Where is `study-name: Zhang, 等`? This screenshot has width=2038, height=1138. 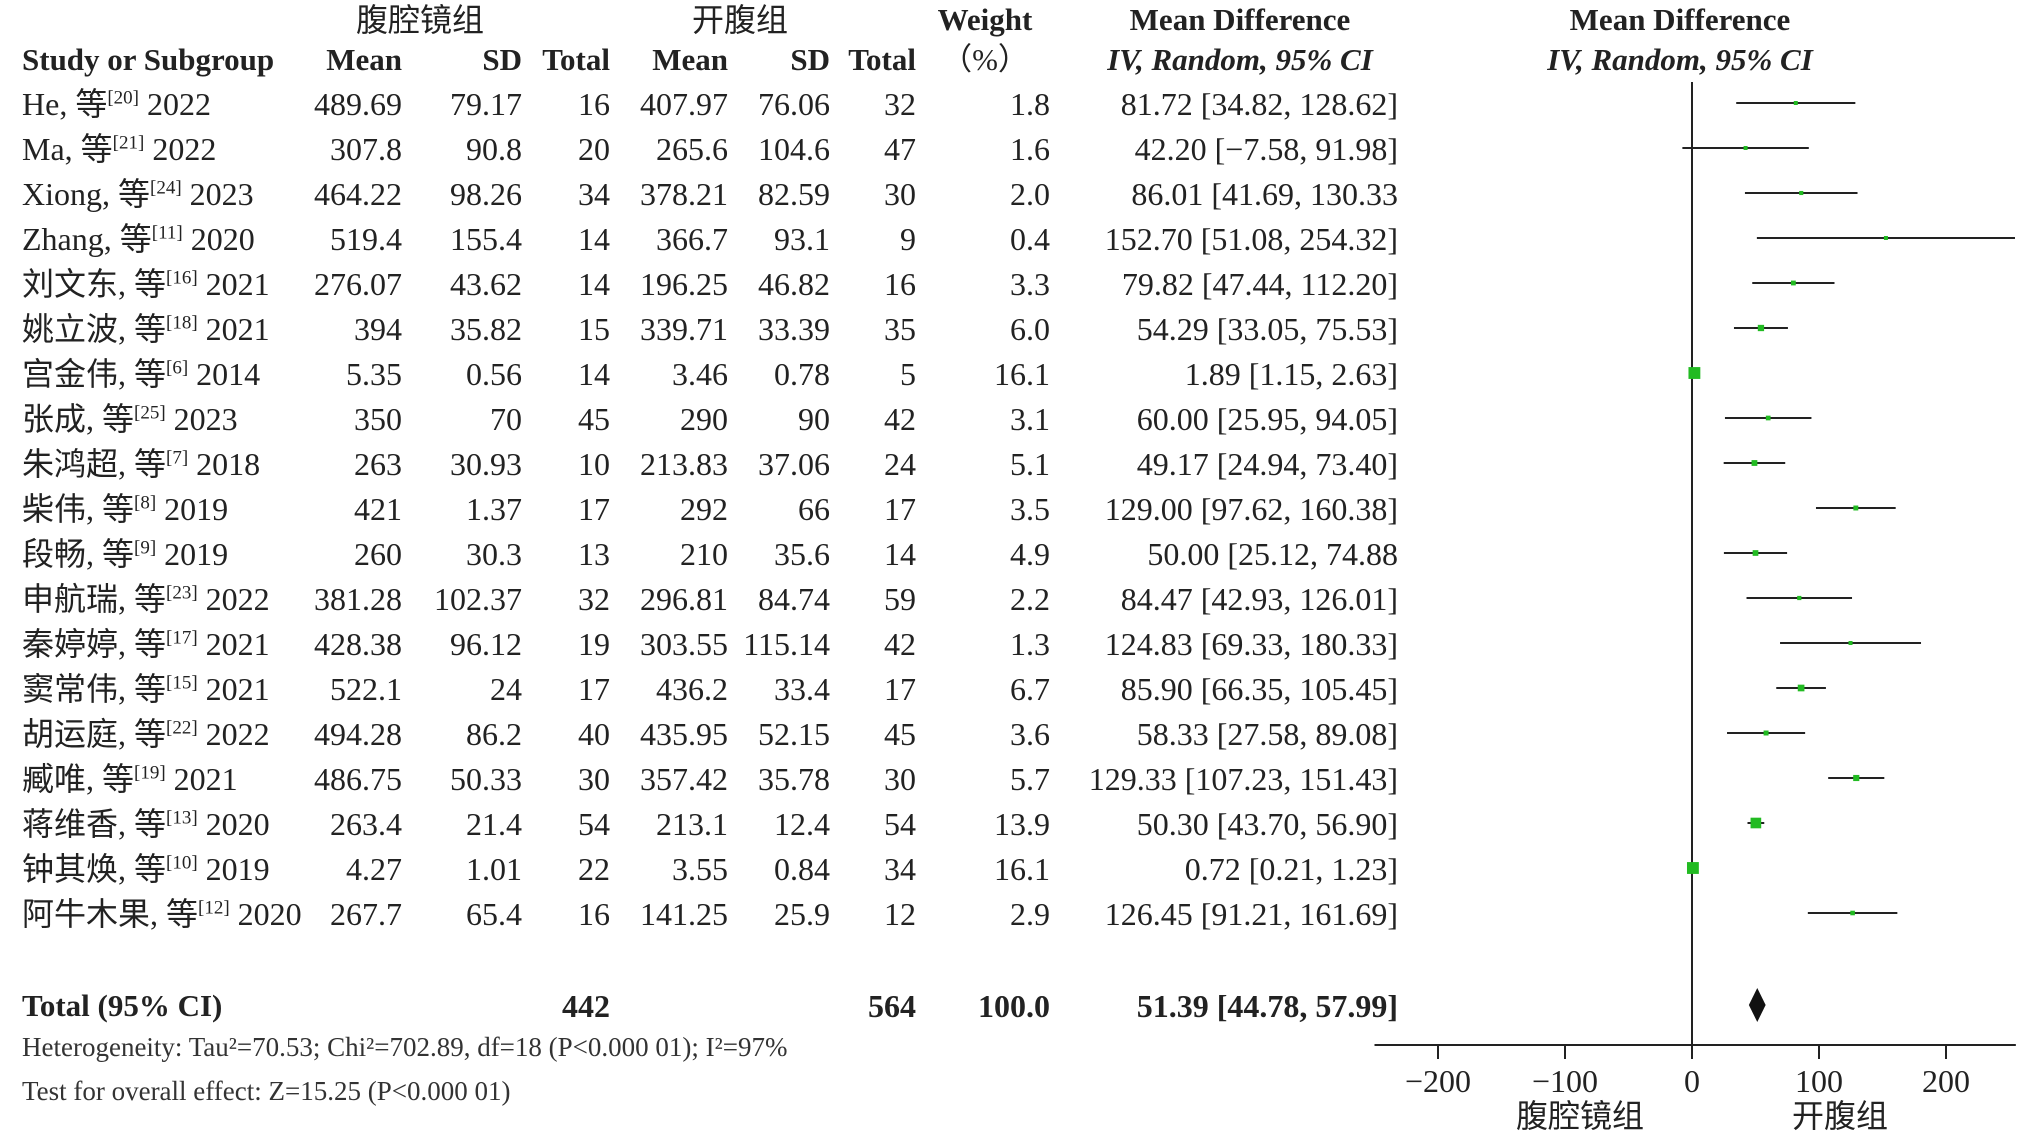 study-name: Zhang, 等 is located at coordinates (87, 239).